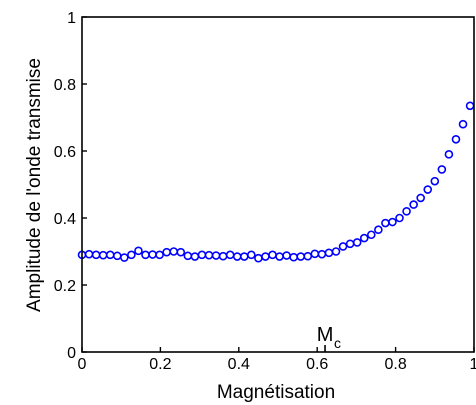 The height and width of the screenshot is (405, 476). Describe the element at coordinates (71, 353) in the screenshot. I see `y-tick-label: 0` at that location.